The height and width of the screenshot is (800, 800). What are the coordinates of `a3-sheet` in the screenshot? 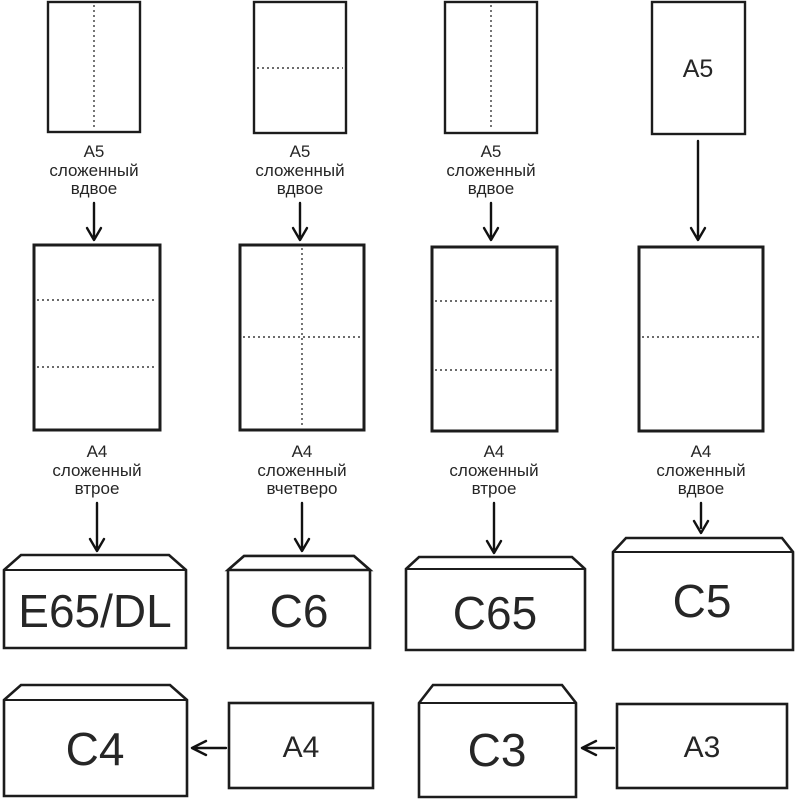 It's located at (702, 746).